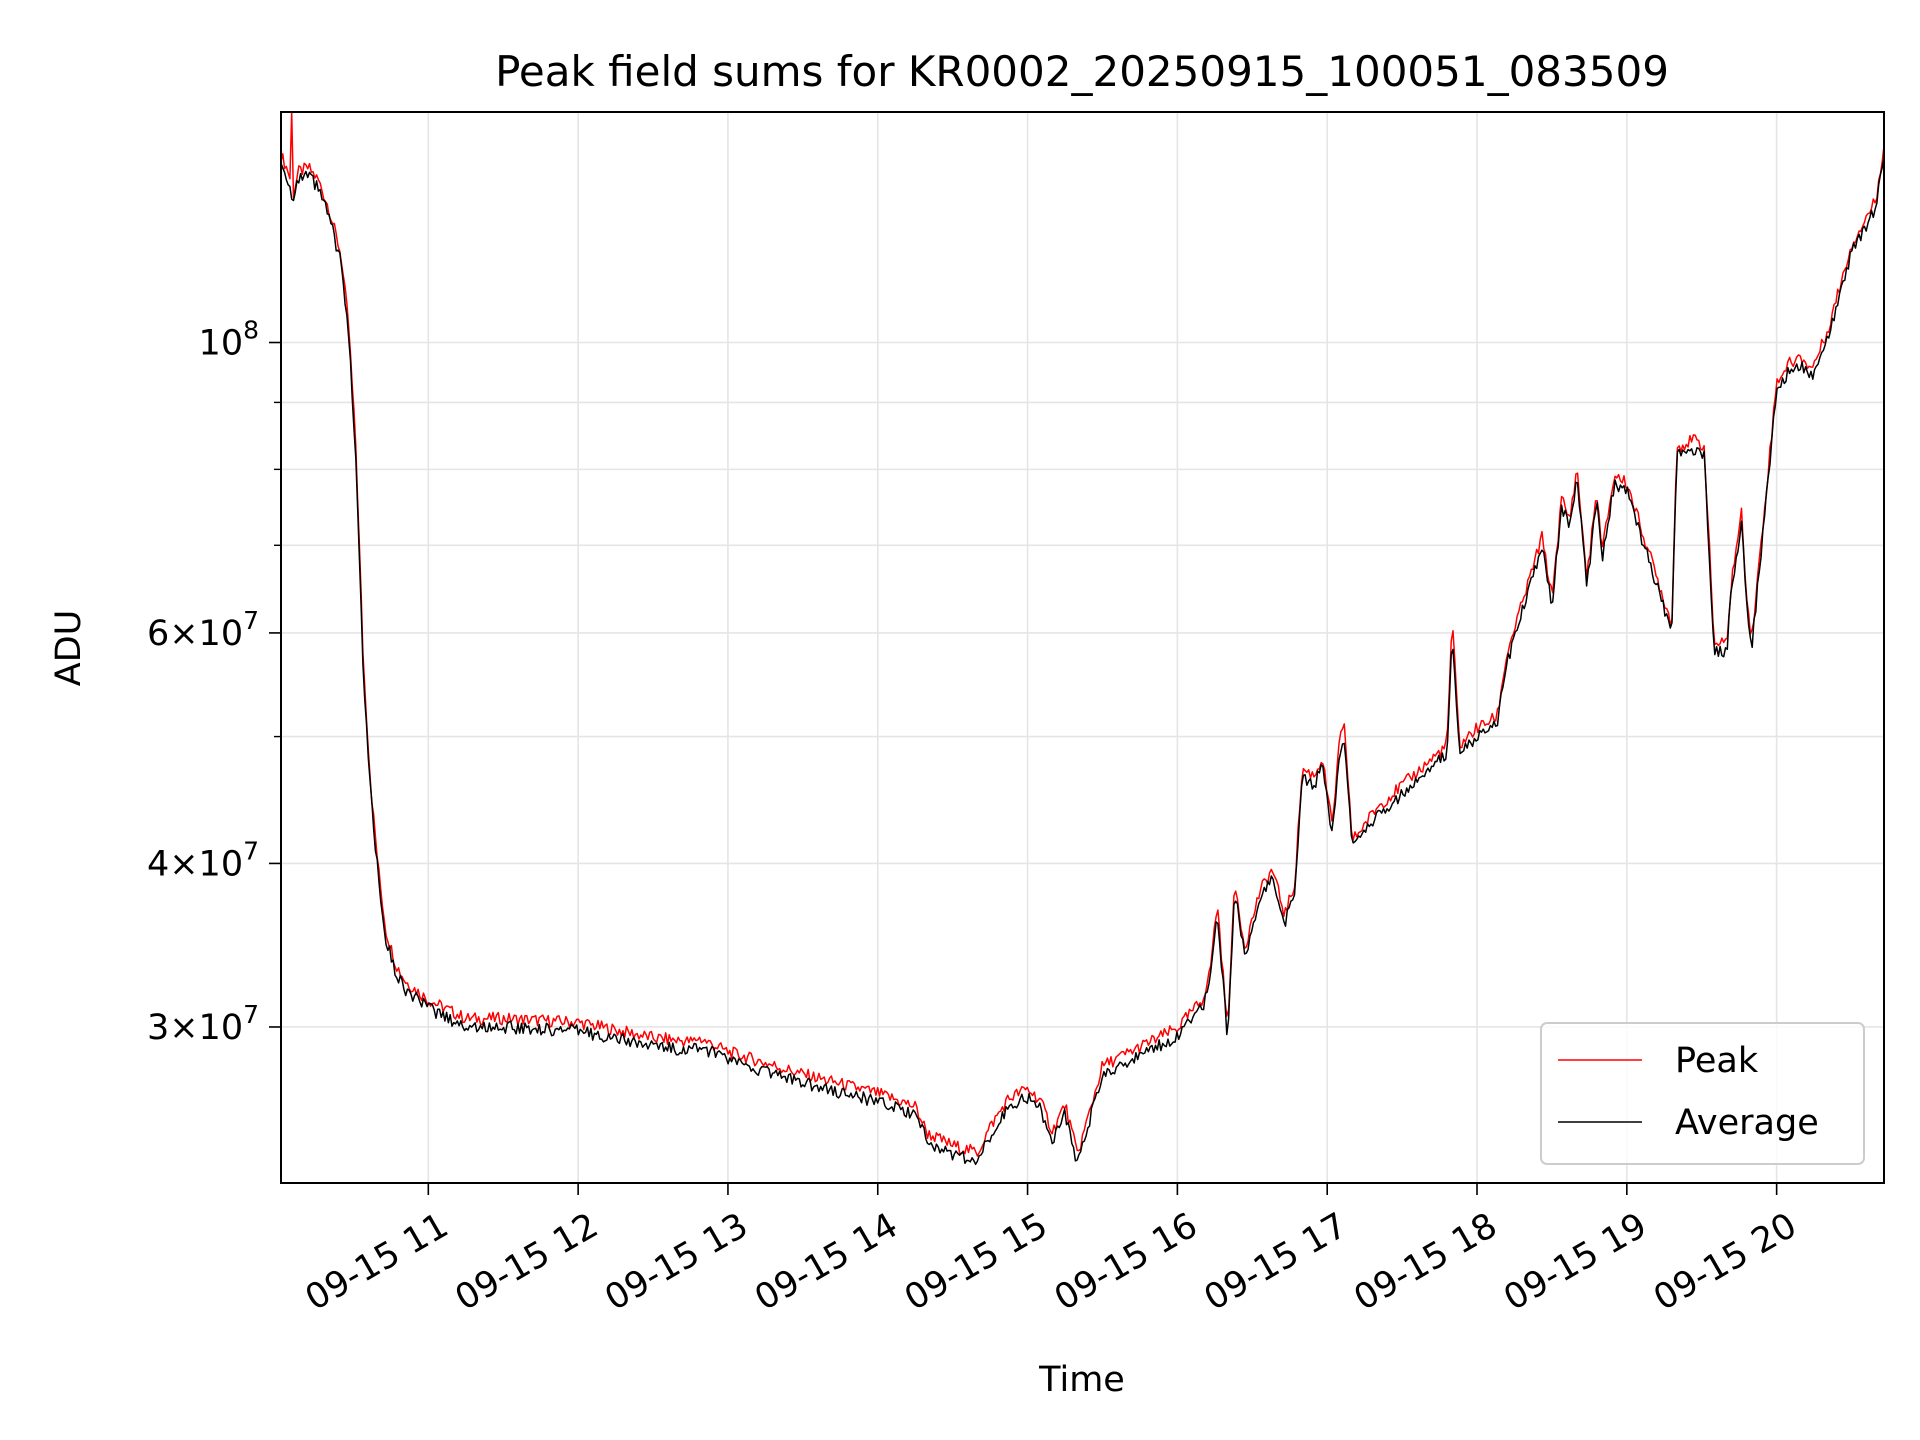 The width and height of the screenshot is (1920, 1440). I want to click on x-axis-label: Time, so click(1081, 1380).